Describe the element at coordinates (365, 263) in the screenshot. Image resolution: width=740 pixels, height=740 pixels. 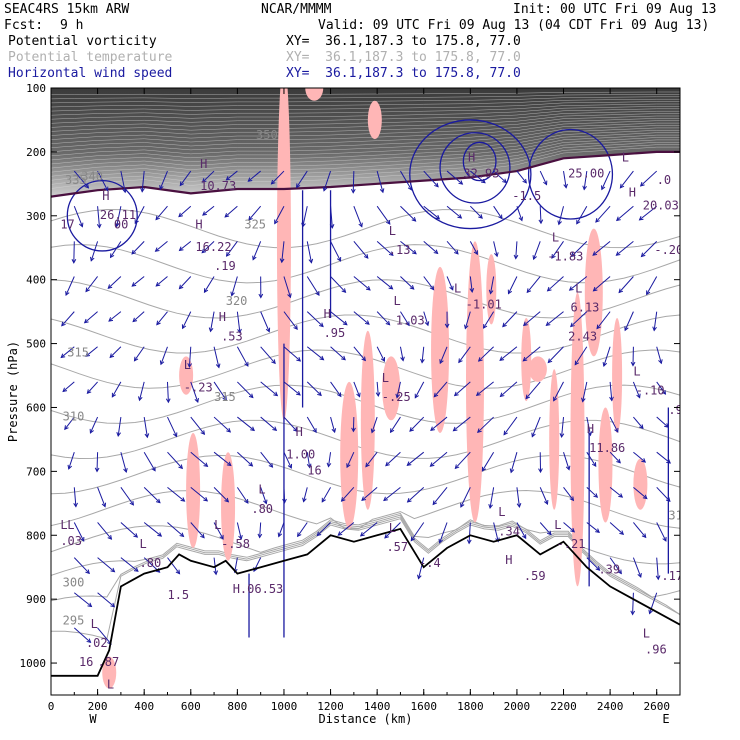
I see `theta-contour` at that location.